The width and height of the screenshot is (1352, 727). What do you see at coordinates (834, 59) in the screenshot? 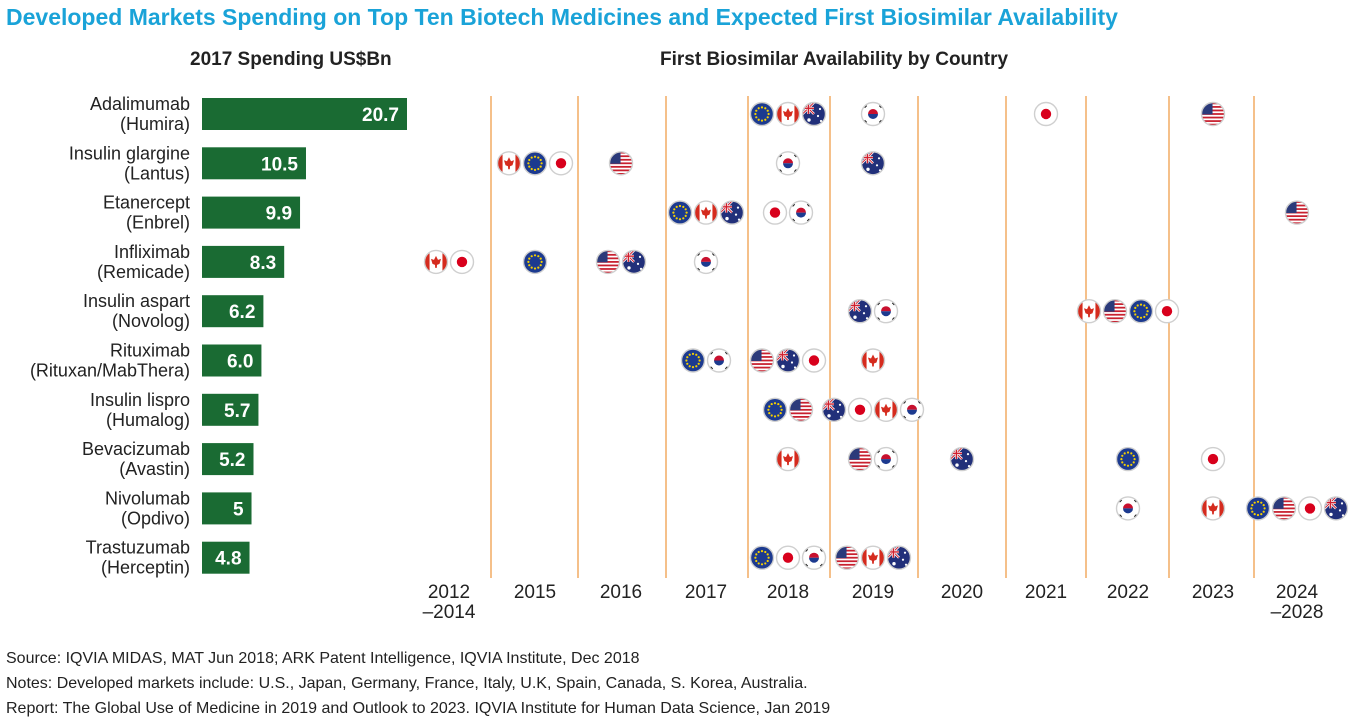
I see `availability-panel-title: First Biosimilar Availability by Country` at bounding box center [834, 59].